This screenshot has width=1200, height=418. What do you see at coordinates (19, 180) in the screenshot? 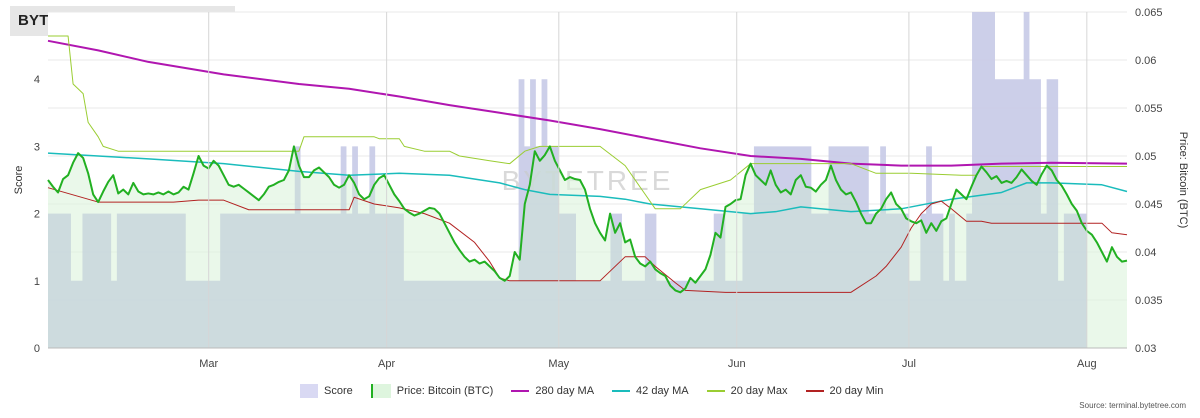
I see `y-left-axis-title: Score` at bounding box center [19, 180].